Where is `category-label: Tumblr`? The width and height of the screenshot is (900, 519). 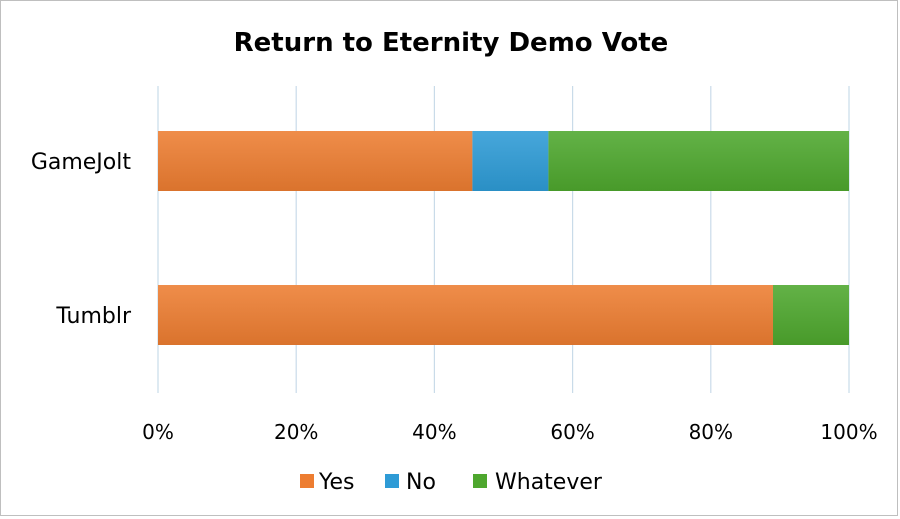
category-label: Tumblr is located at coordinates (93, 316).